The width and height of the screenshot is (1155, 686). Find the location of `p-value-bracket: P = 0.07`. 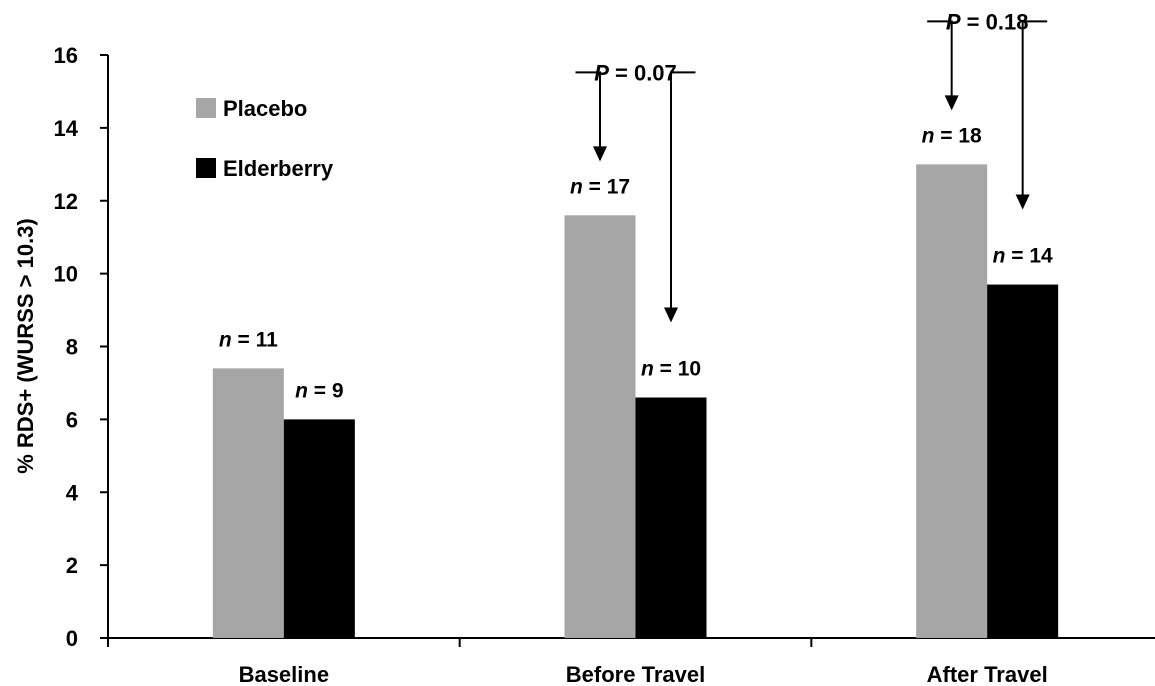

p-value-bracket: P = 0.07 is located at coordinates (635, 191).